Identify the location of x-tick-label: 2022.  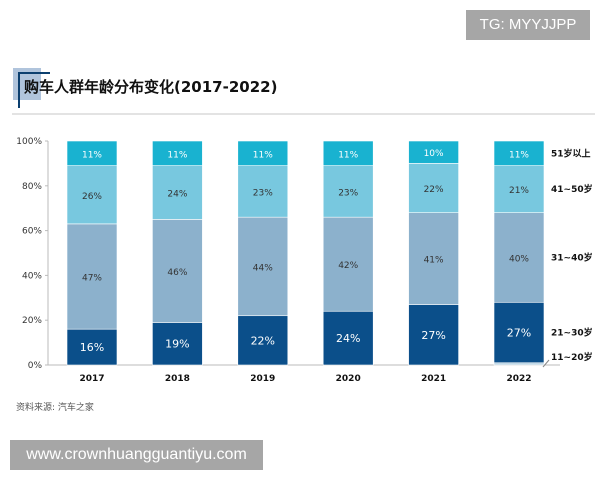
(518, 379).